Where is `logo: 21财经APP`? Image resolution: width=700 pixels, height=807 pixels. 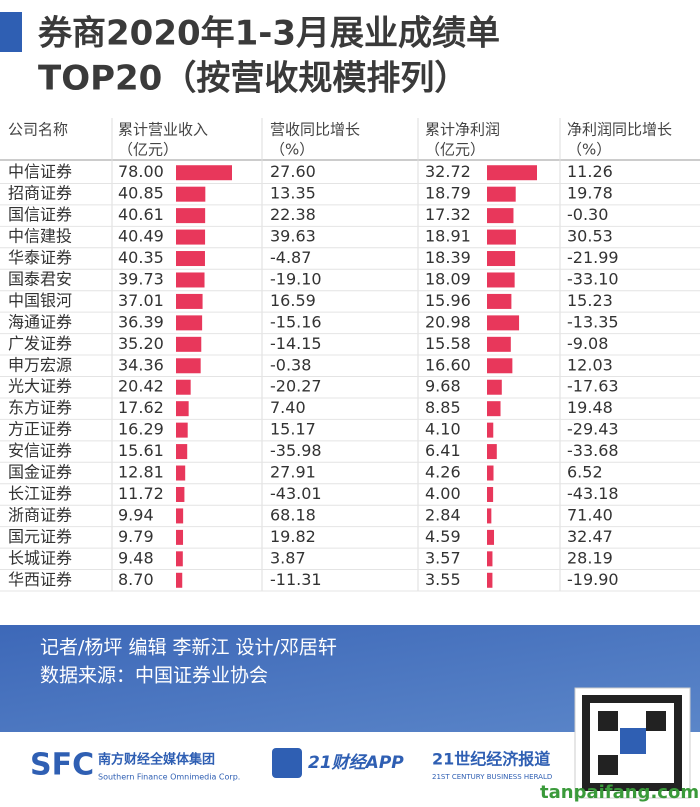 logo: 21财经APP is located at coordinates (356, 763).